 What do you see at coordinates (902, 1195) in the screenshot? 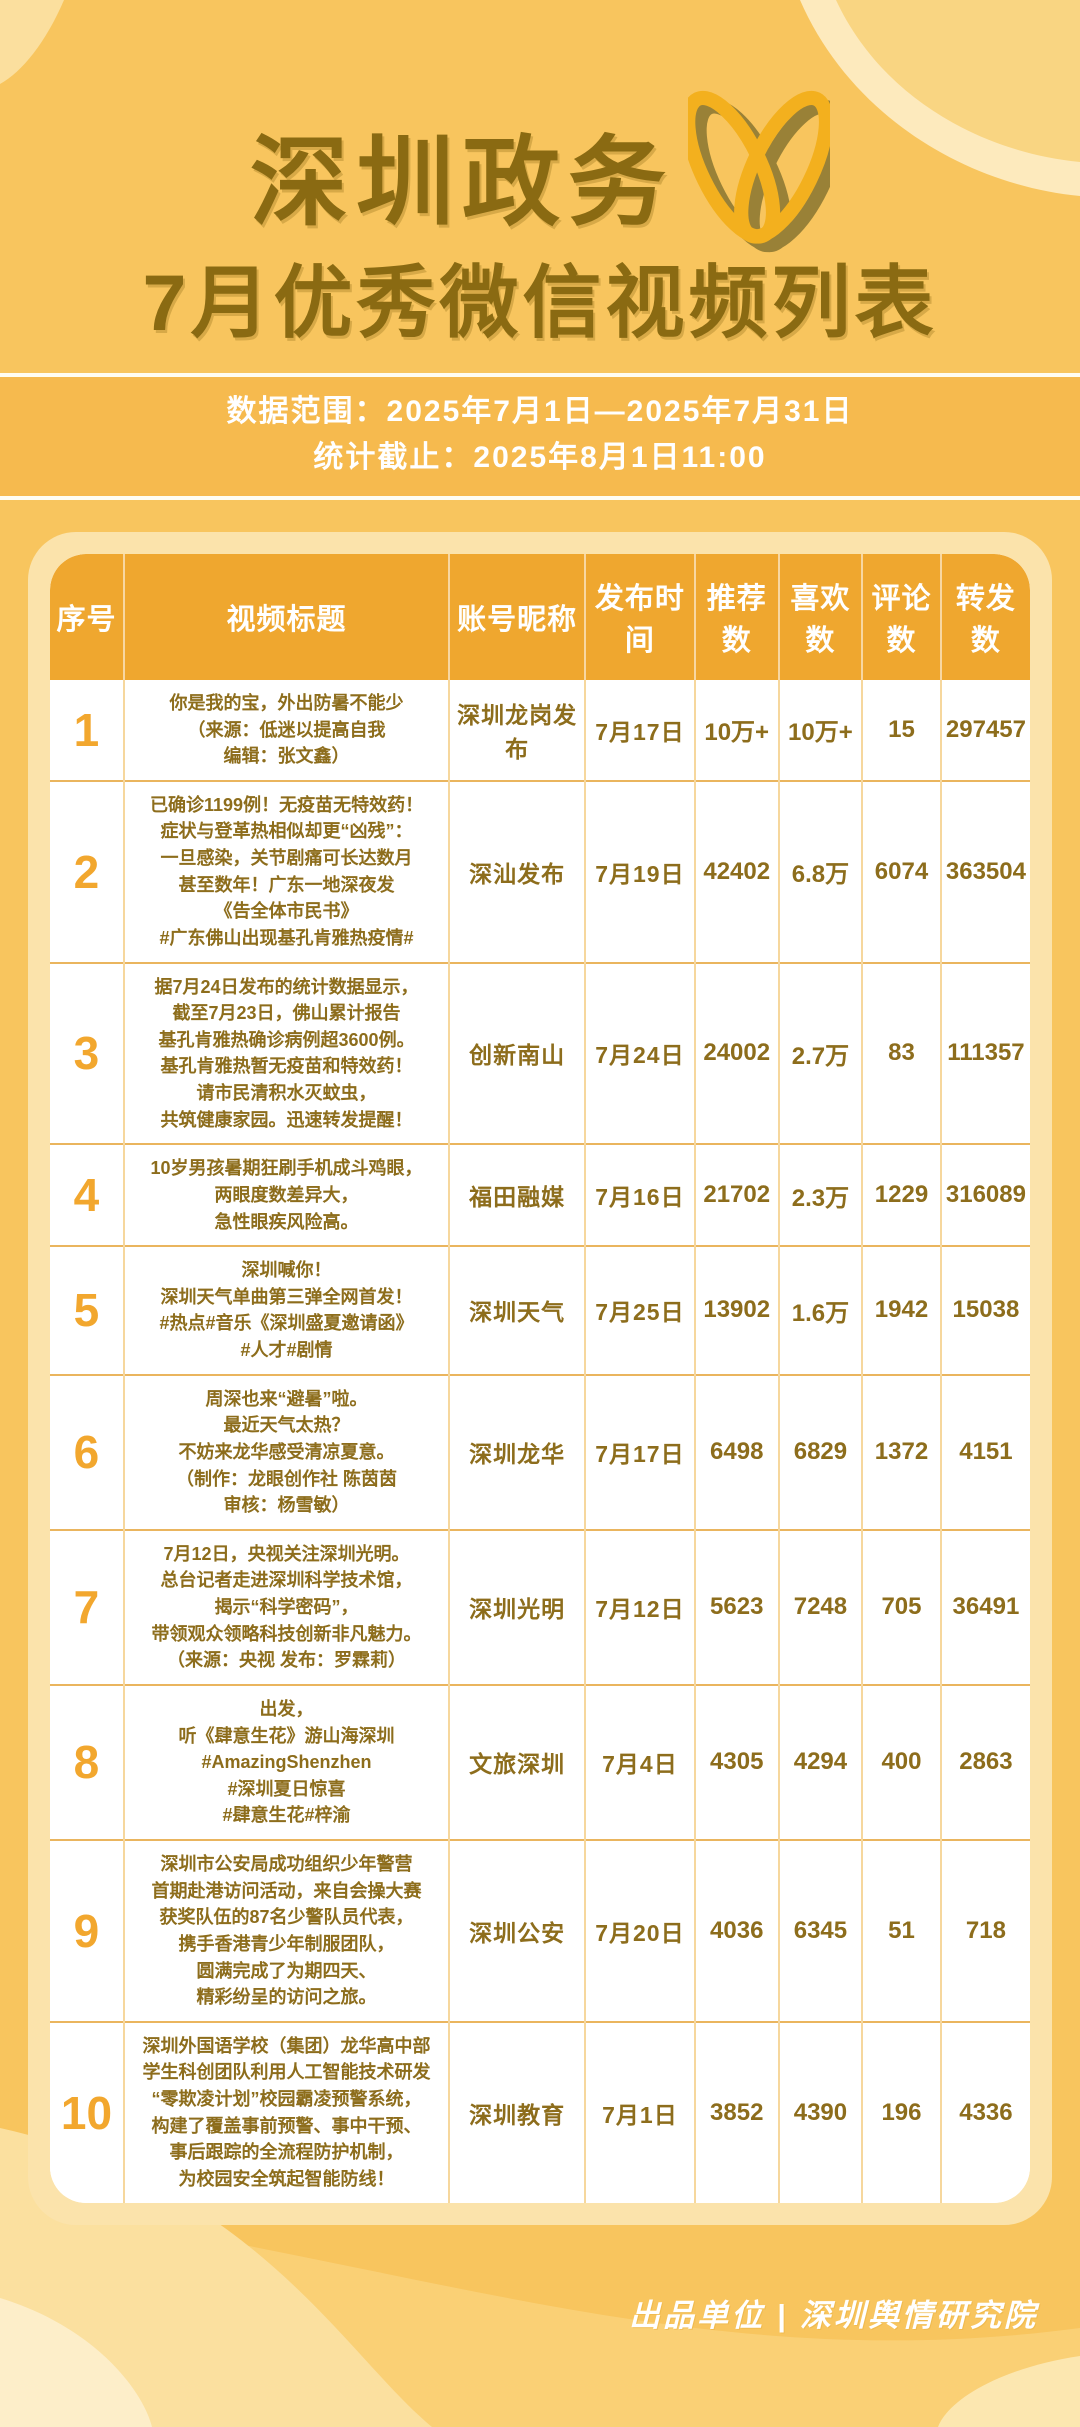
I see `comment-count: 1229` at bounding box center [902, 1195].